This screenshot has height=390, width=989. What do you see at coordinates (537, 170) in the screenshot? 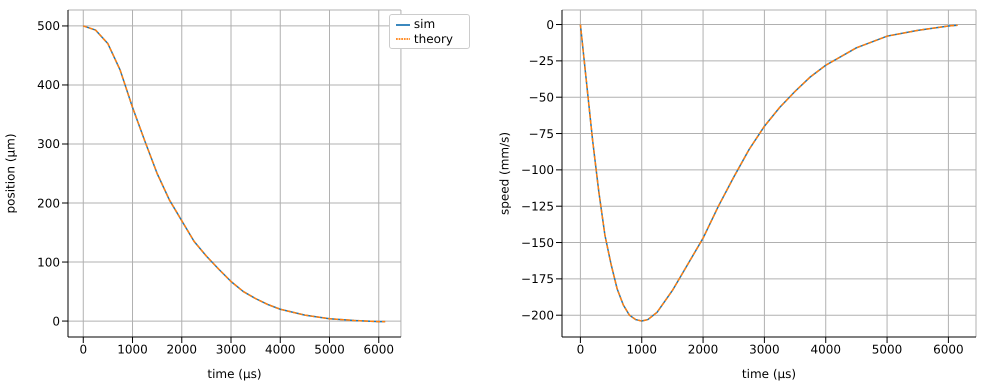
I see `y-tick-label: −100` at bounding box center [537, 170].